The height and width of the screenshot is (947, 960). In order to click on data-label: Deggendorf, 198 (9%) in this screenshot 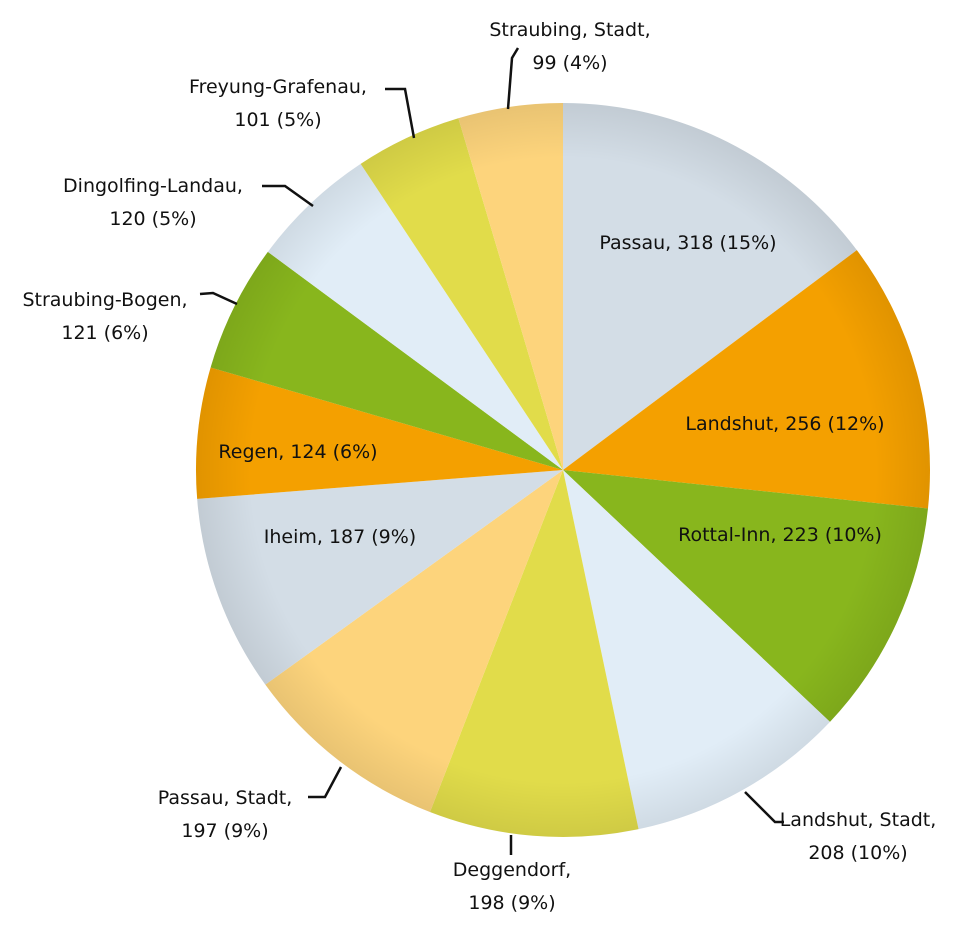, I will do `click(512, 886)`.